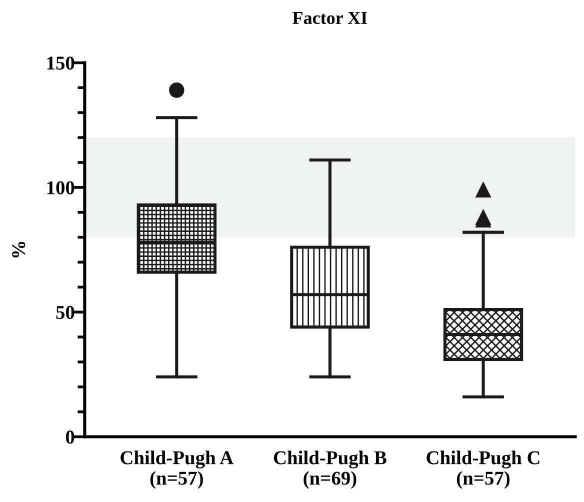  What do you see at coordinates (330, 18) in the screenshot?
I see `chart-title: Factor XI` at bounding box center [330, 18].